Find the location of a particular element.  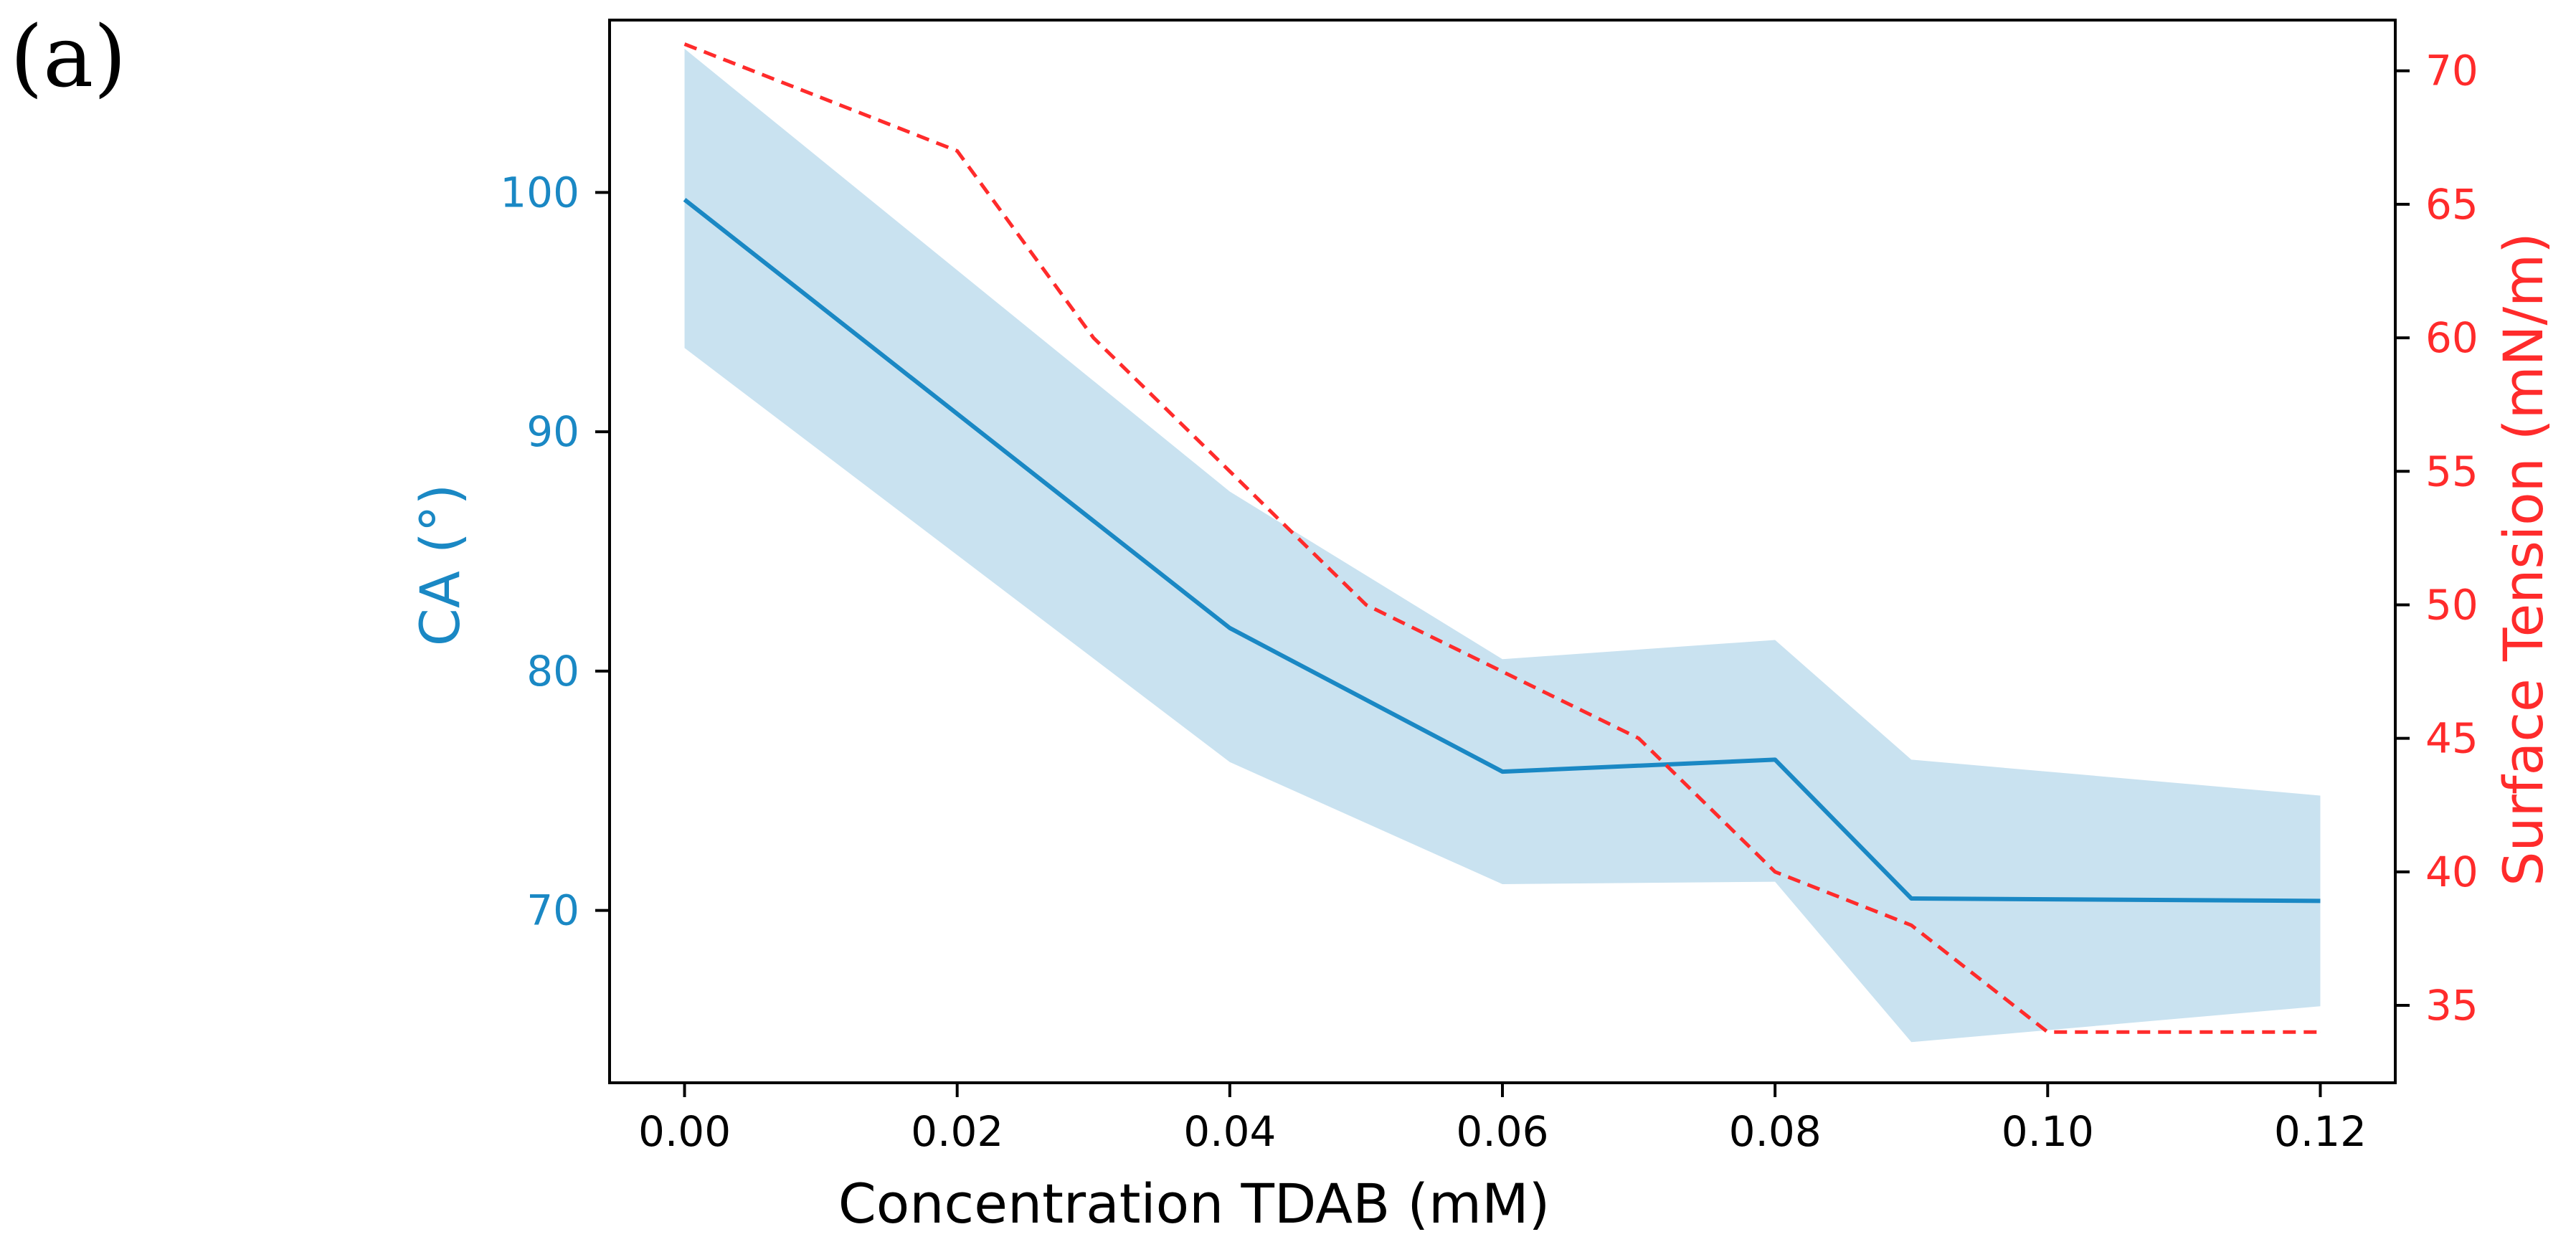

right-y-tick-label: 40 is located at coordinates (2451, 872).